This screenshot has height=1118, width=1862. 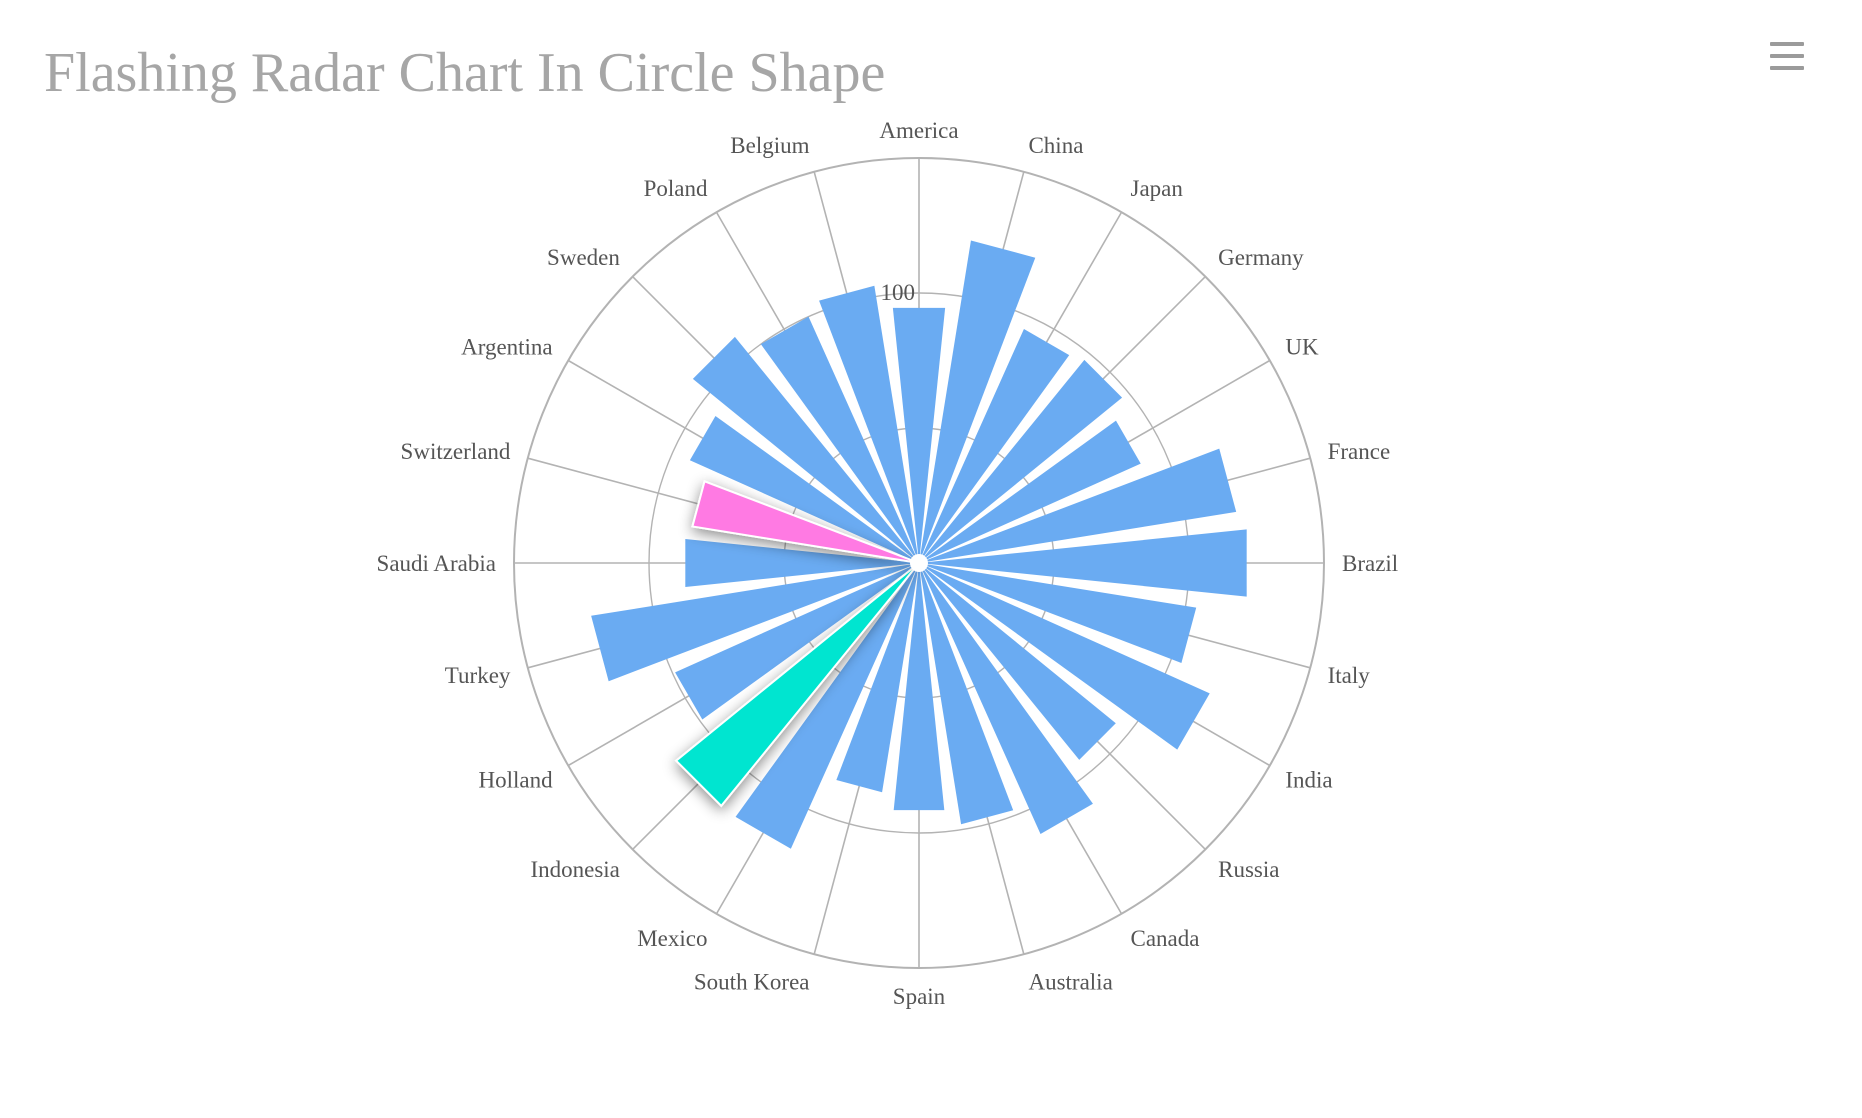 I want to click on category-label-spain: Spain, so click(x=919, y=996).